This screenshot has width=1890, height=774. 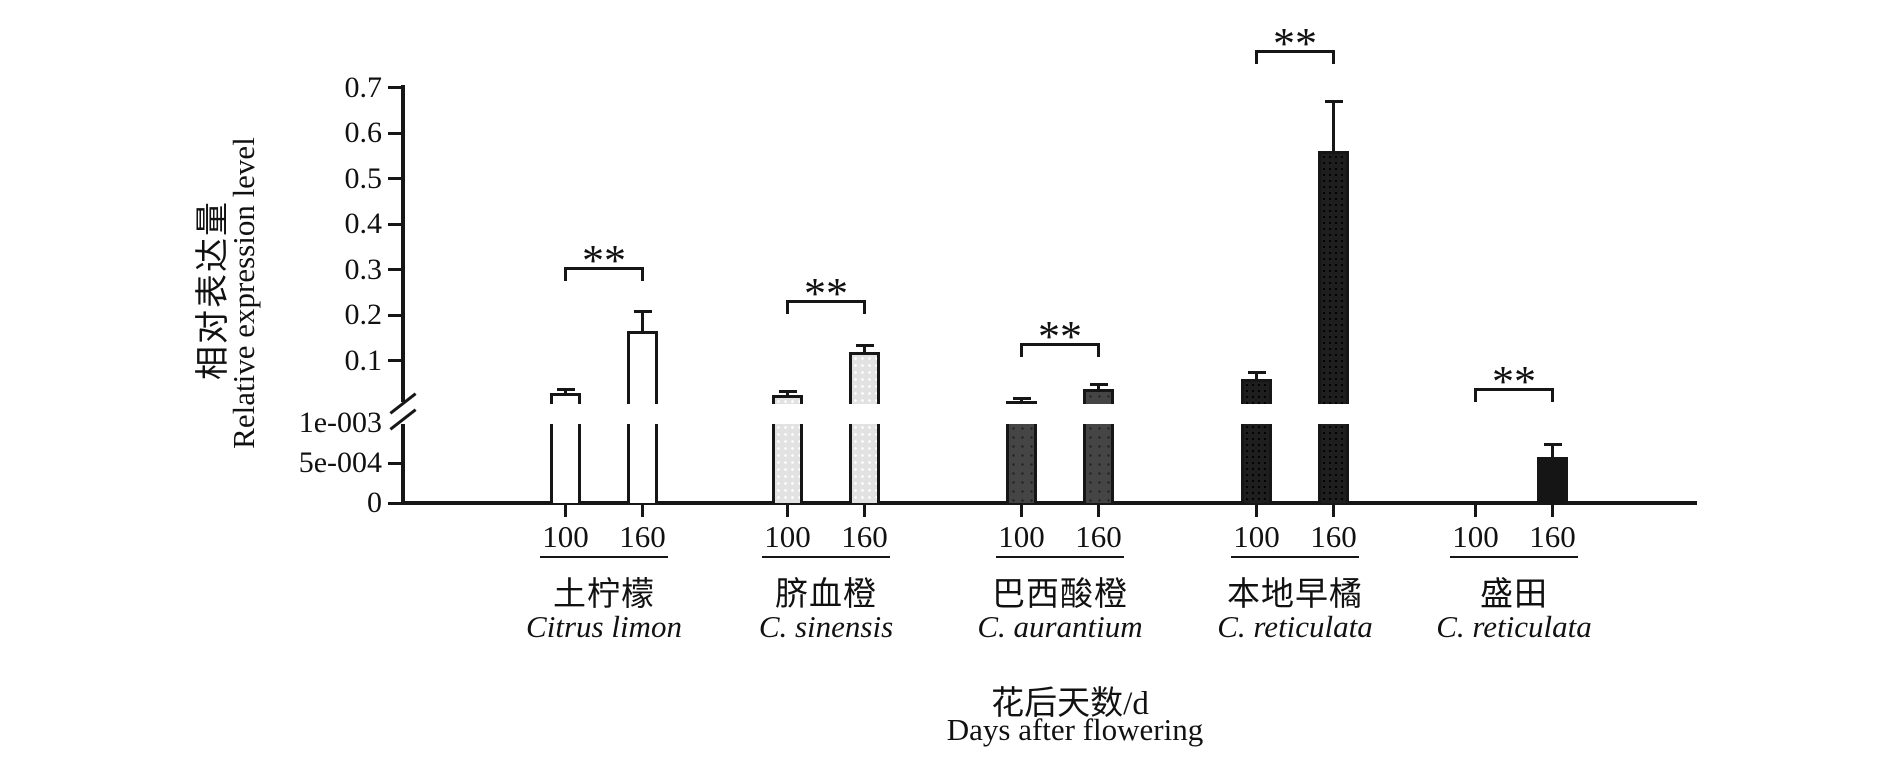 I want to click on y-tick-label: 0.6, so click(x=363, y=132).